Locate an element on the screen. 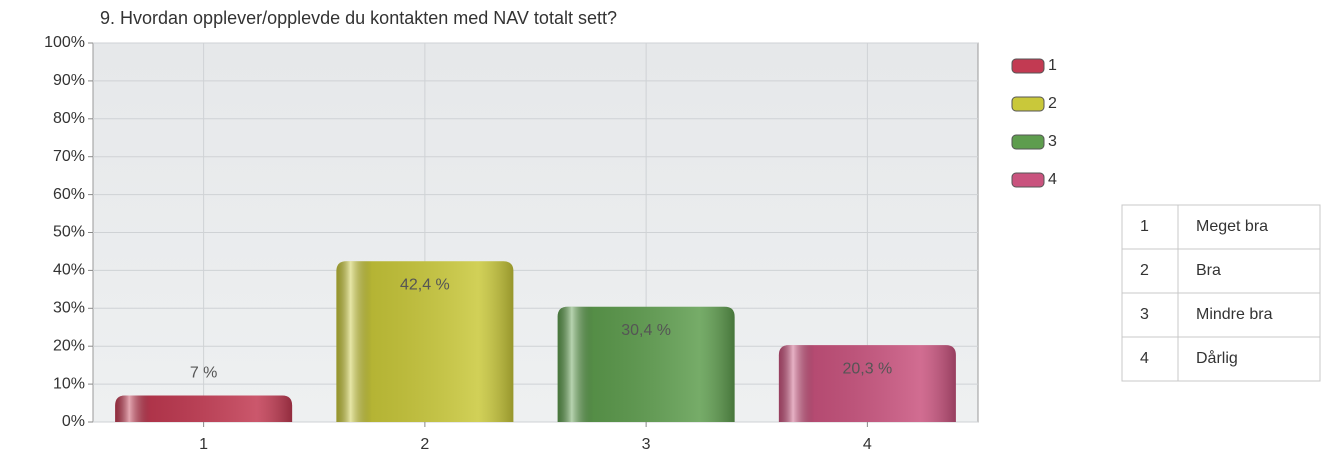 The width and height of the screenshot is (1332, 461). table-text: Mindre bra is located at coordinates (1234, 314).